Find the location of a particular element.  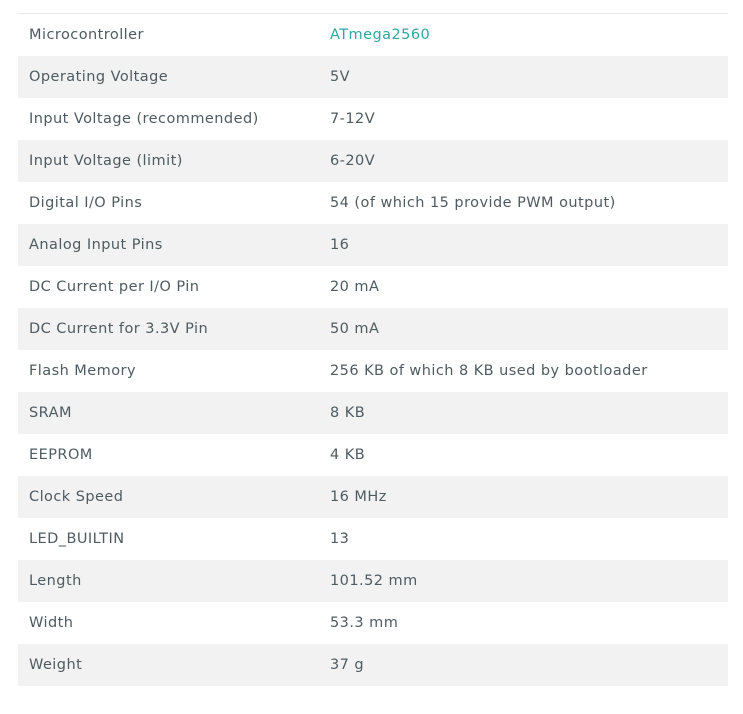

spec-row-clock-speed: Clock Speed 16 MHz is located at coordinates (373, 496).